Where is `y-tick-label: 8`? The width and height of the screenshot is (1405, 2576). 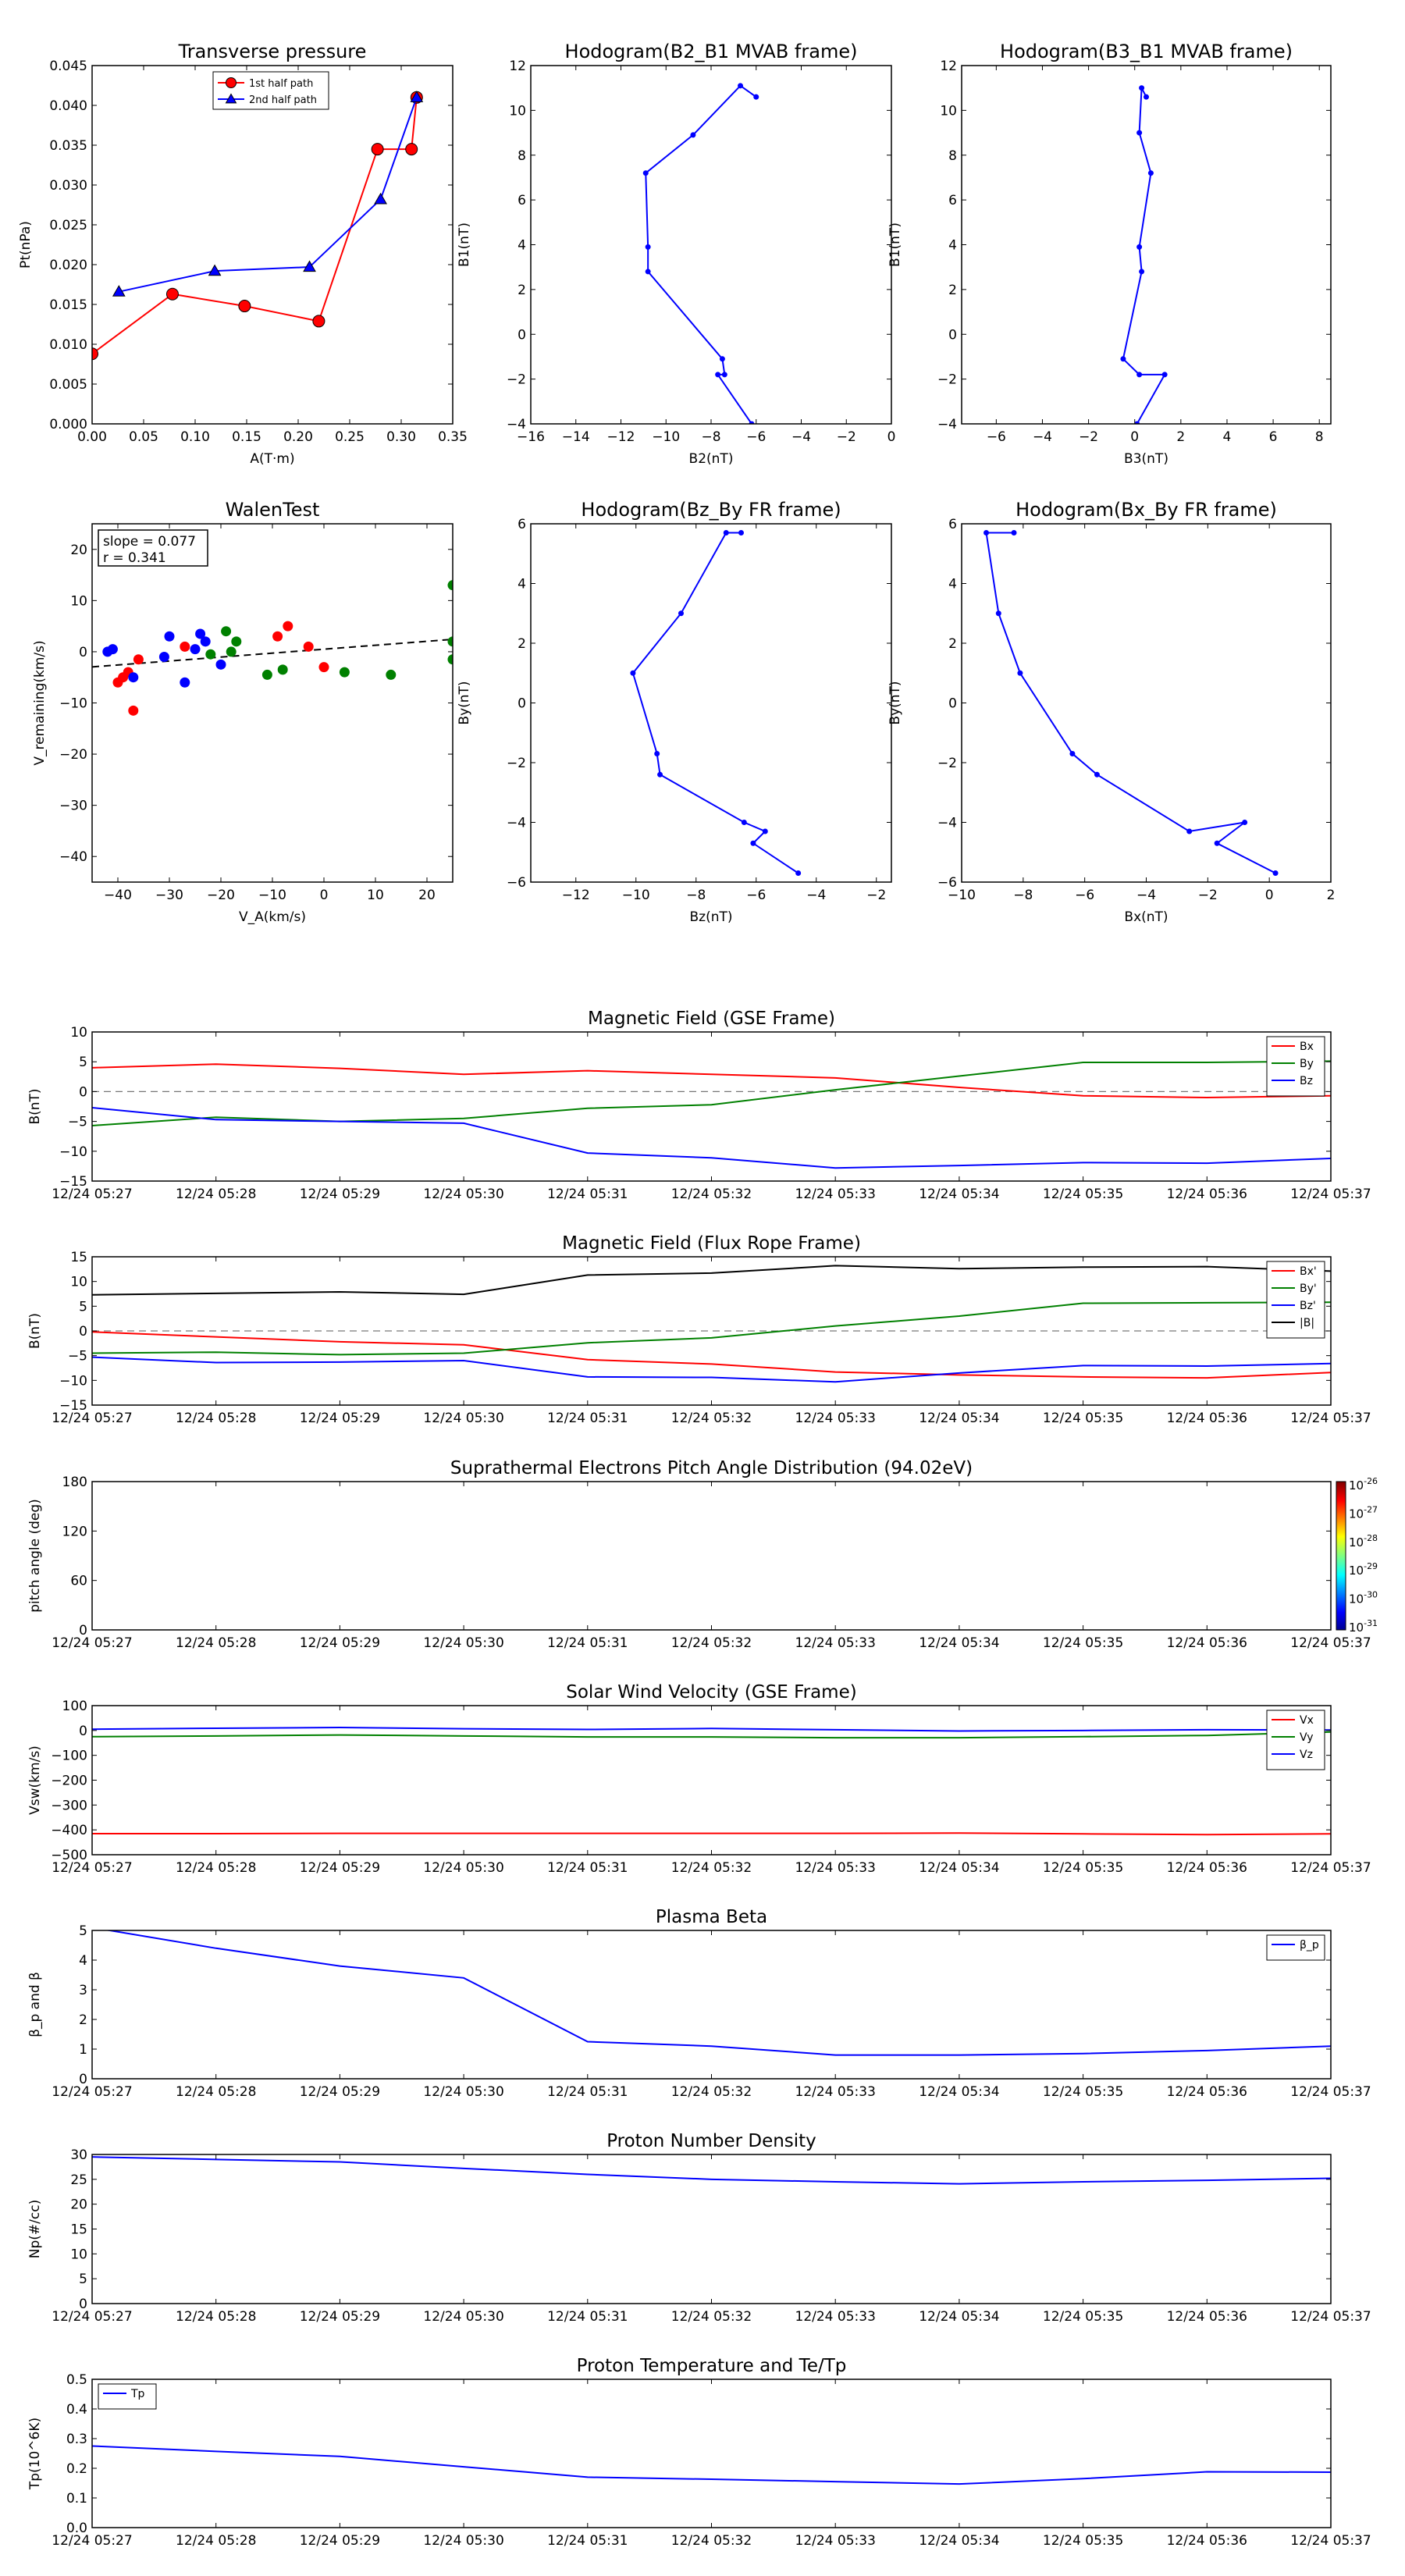
y-tick-label: 8 is located at coordinates (953, 156).